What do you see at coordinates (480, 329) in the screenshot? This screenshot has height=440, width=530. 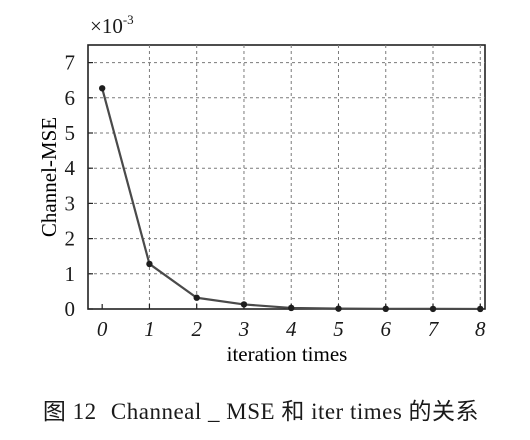 I see `x-tick-label: 8` at bounding box center [480, 329].